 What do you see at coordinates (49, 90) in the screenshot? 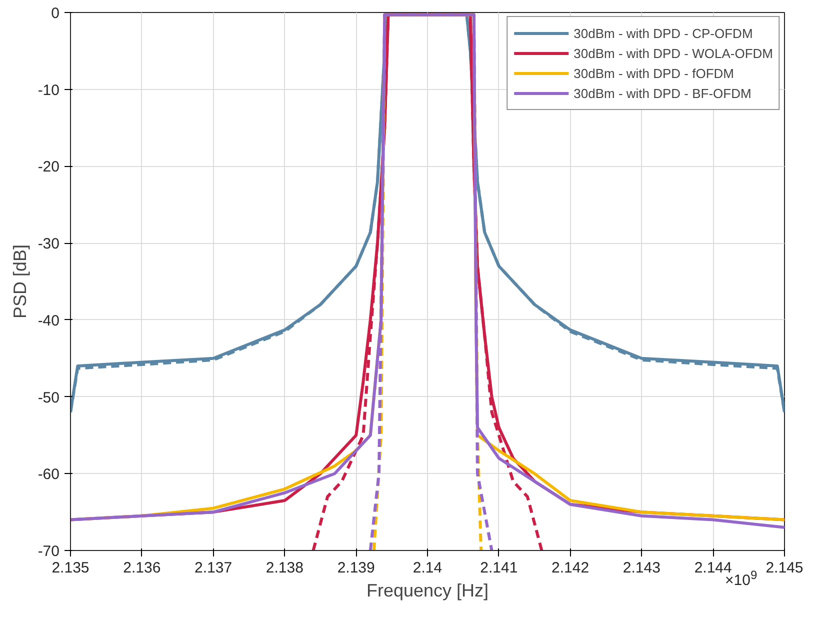
I see `y-tick-label: -10` at bounding box center [49, 90].